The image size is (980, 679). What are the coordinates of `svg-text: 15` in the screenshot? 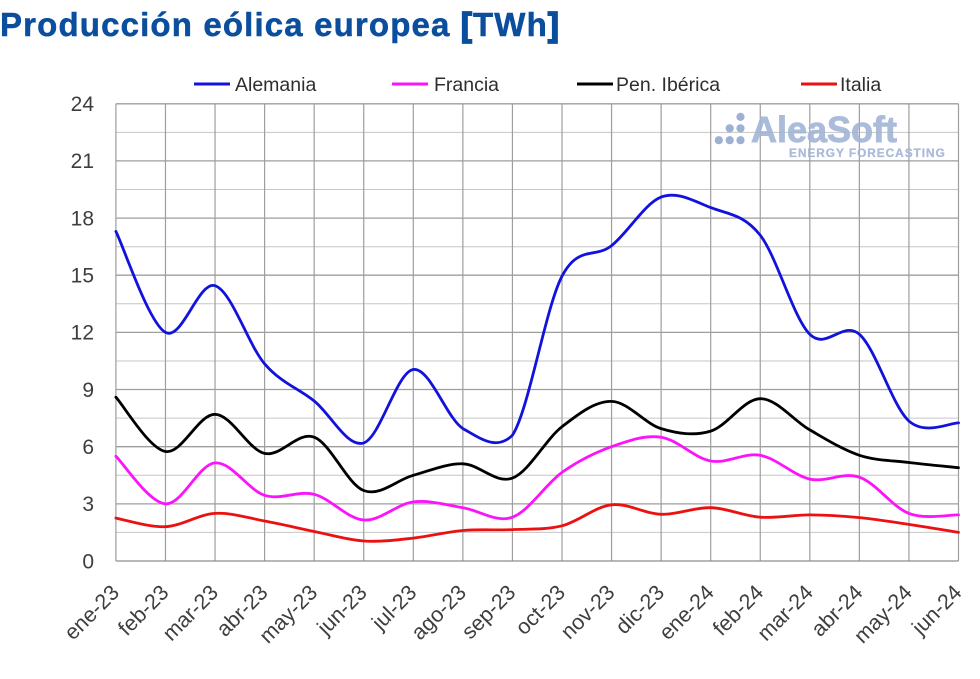 It's located at (82, 276).